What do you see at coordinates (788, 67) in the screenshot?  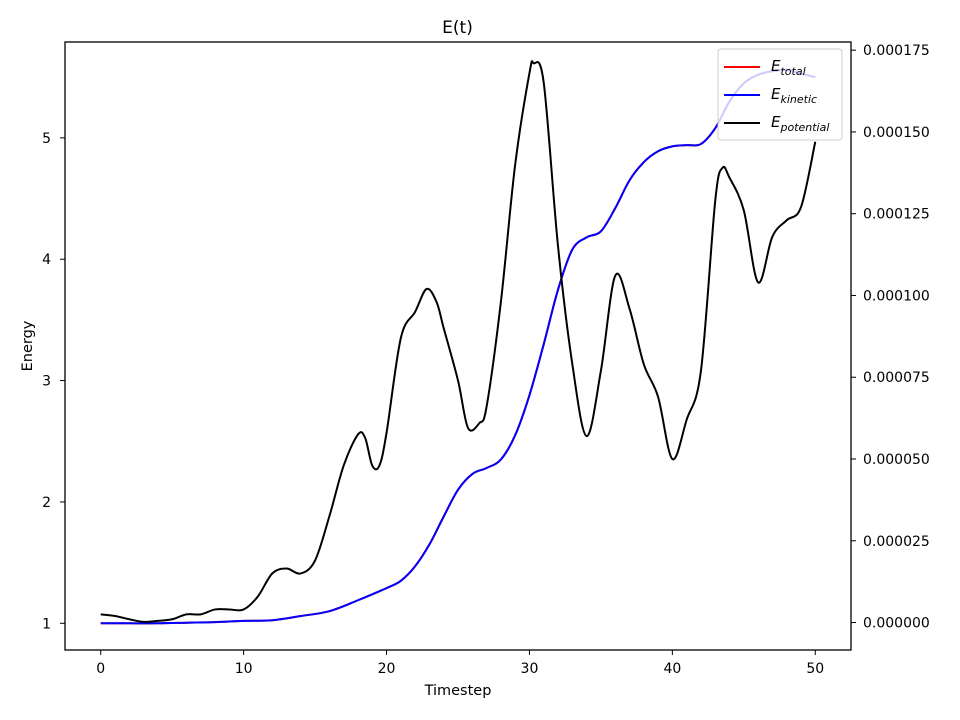 I see `legend-label-e-total: Etotal` at bounding box center [788, 67].